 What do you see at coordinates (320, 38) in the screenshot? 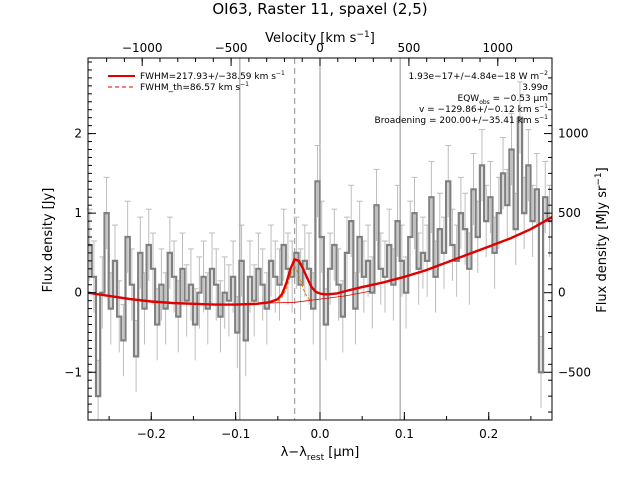
I see `top-axis-label: Velocity [km s−1]` at bounding box center [320, 38].